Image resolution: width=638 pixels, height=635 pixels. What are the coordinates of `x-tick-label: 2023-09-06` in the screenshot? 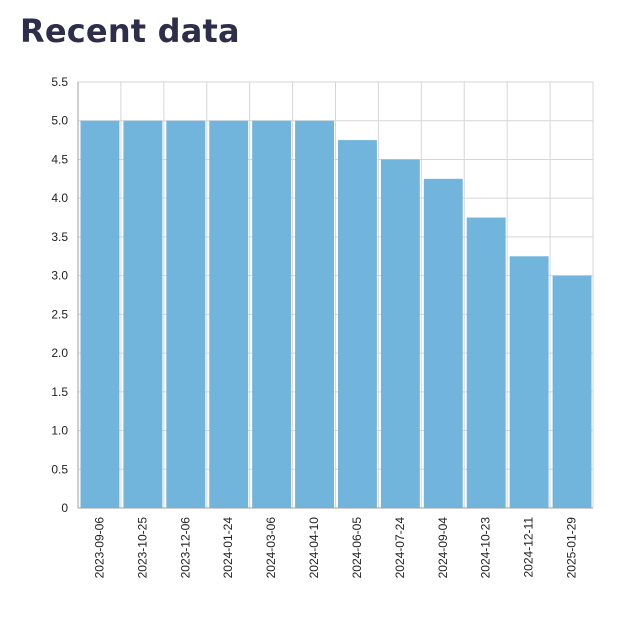 It's located at (99, 548).